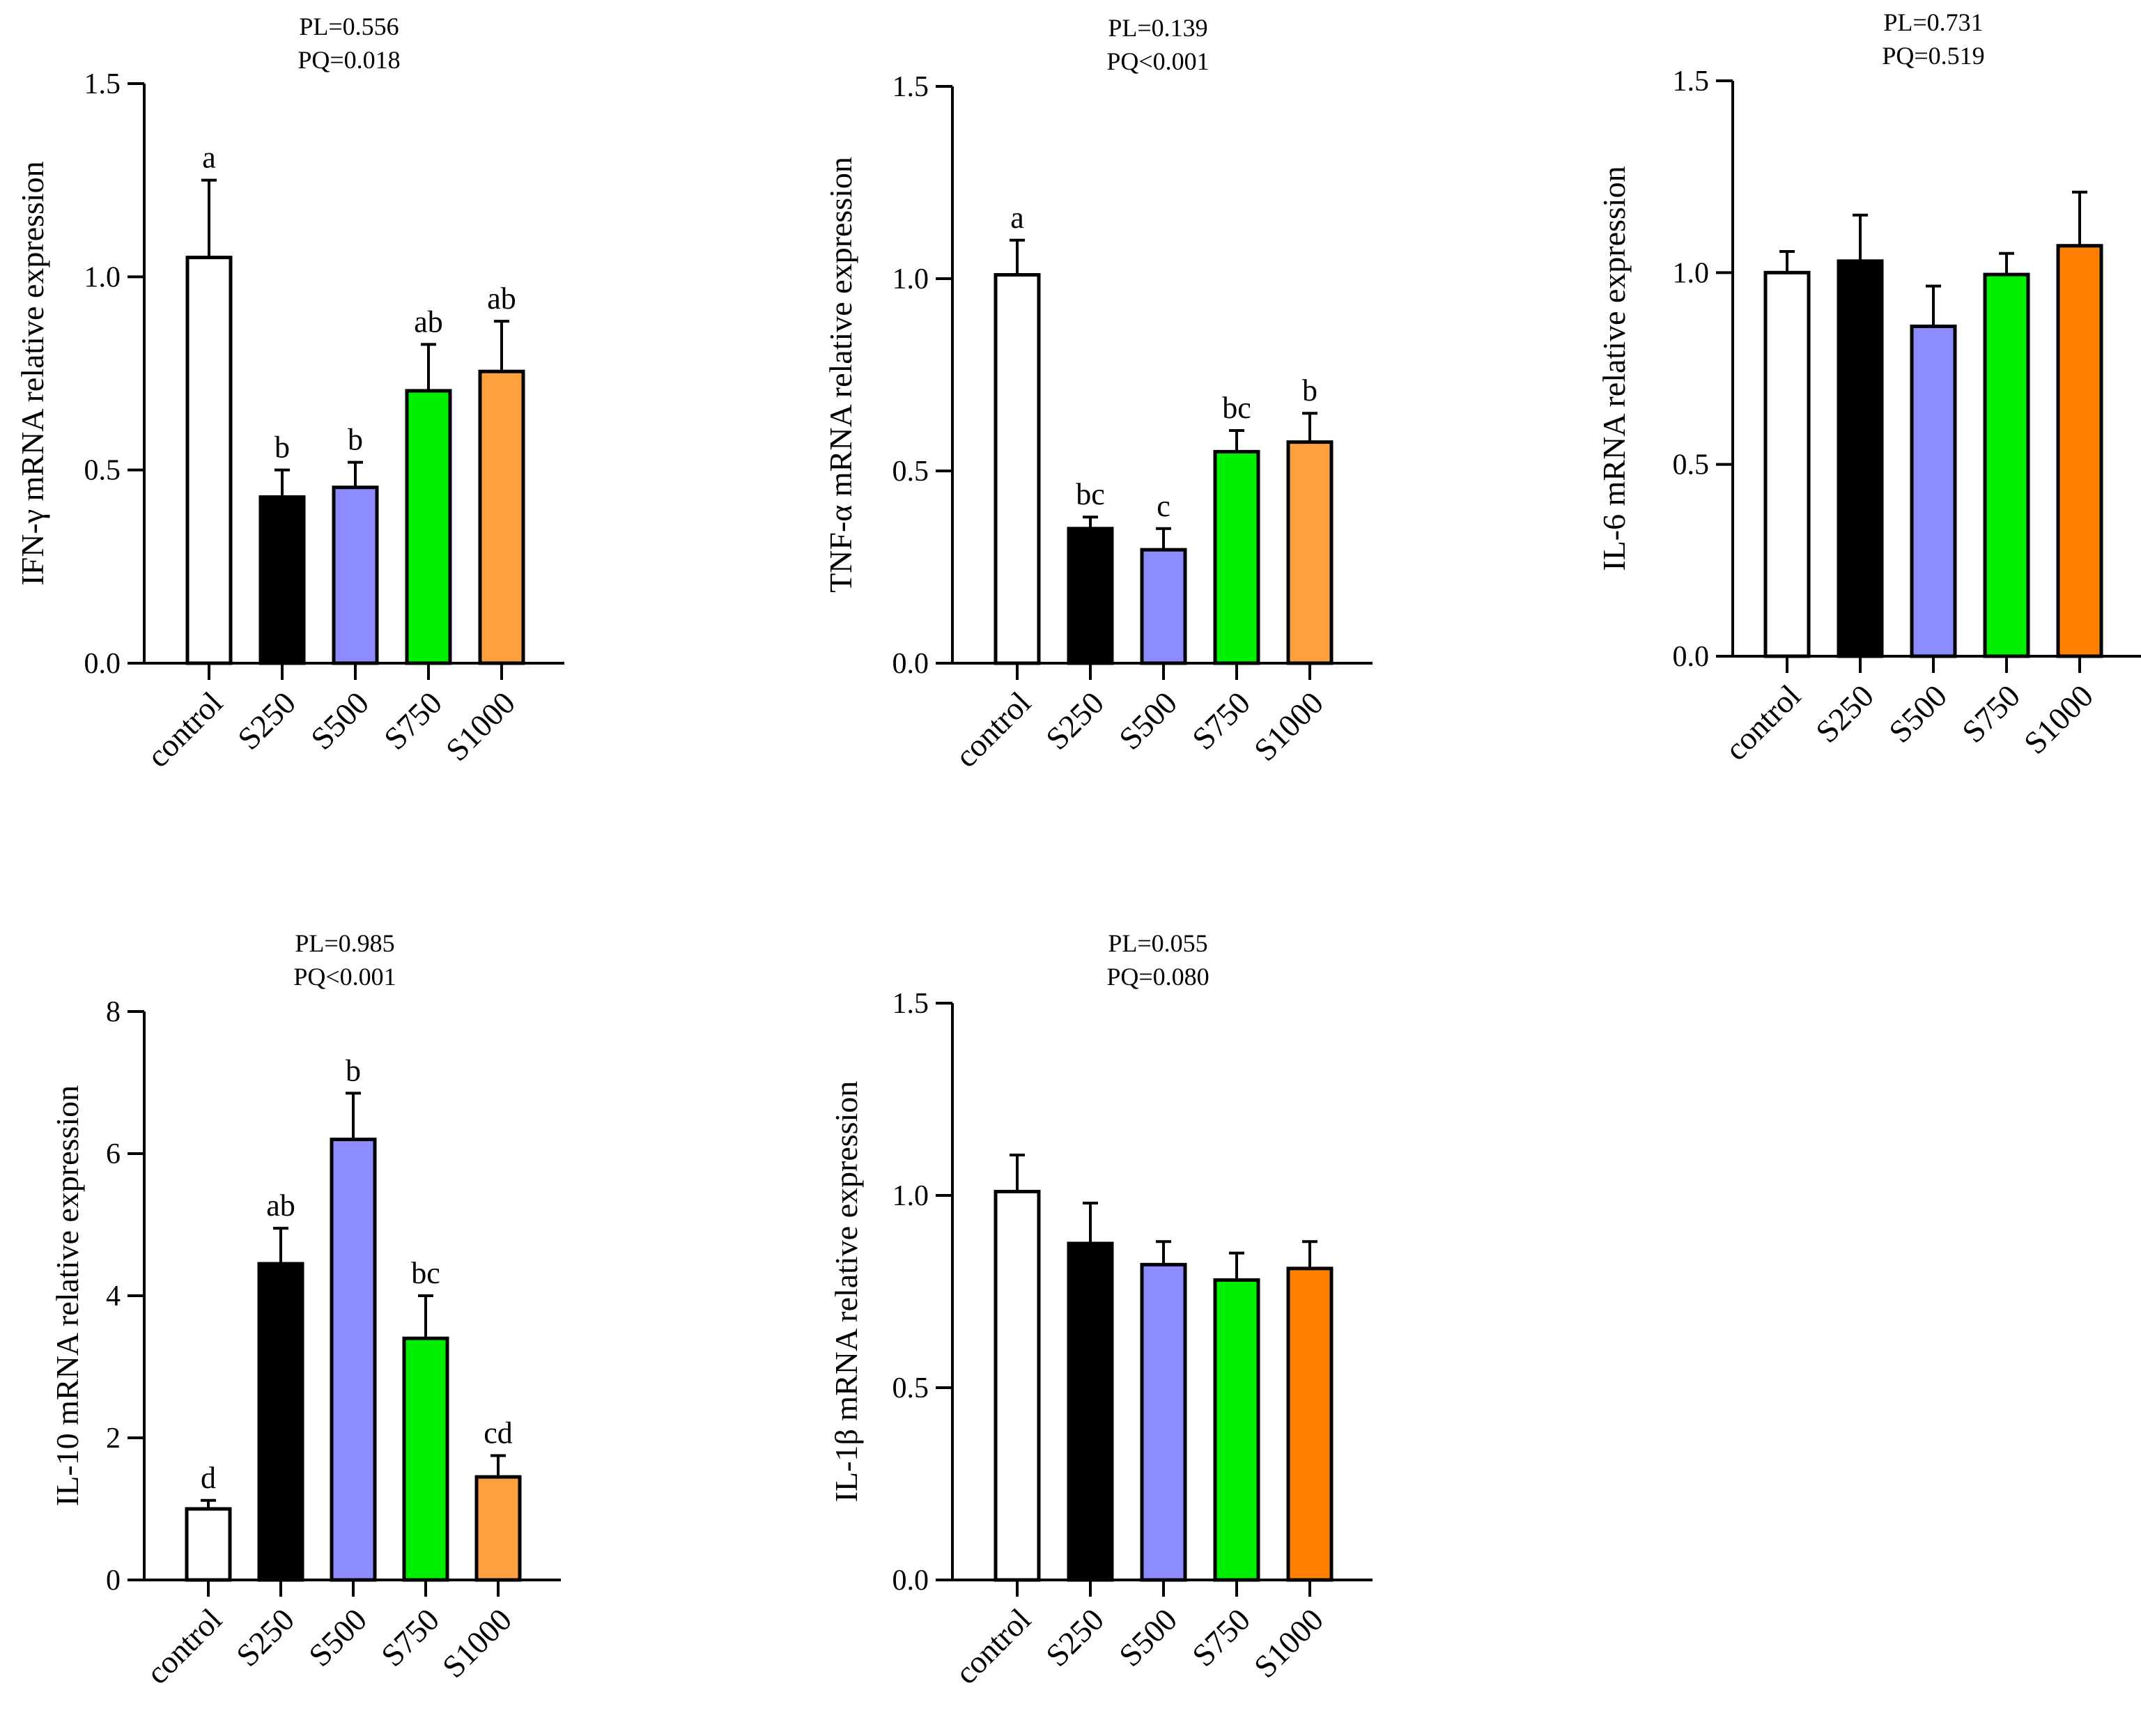 The image size is (2141, 1736). I want to click on y-tick-label: 6, so click(113, 1154).